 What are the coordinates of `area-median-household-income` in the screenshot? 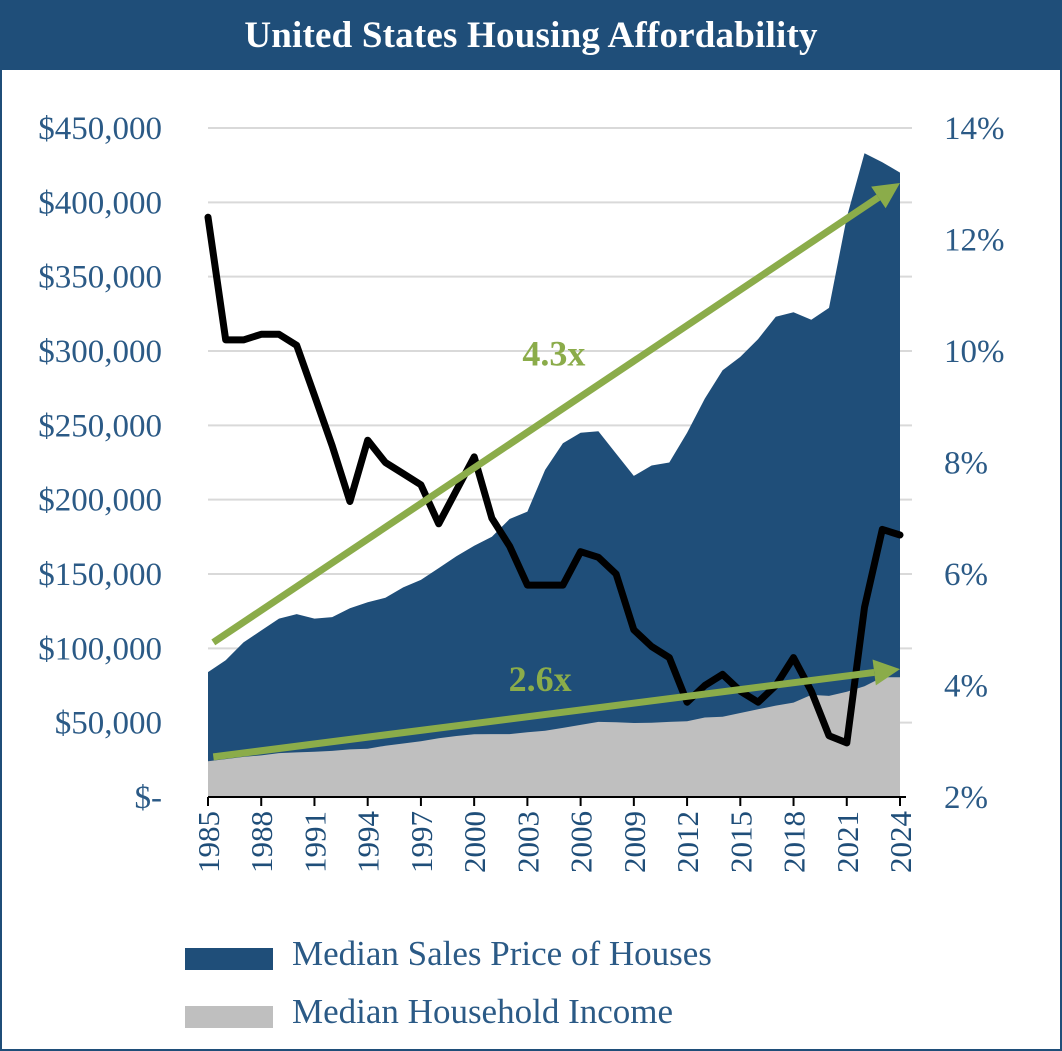 It's located at (554, 737).